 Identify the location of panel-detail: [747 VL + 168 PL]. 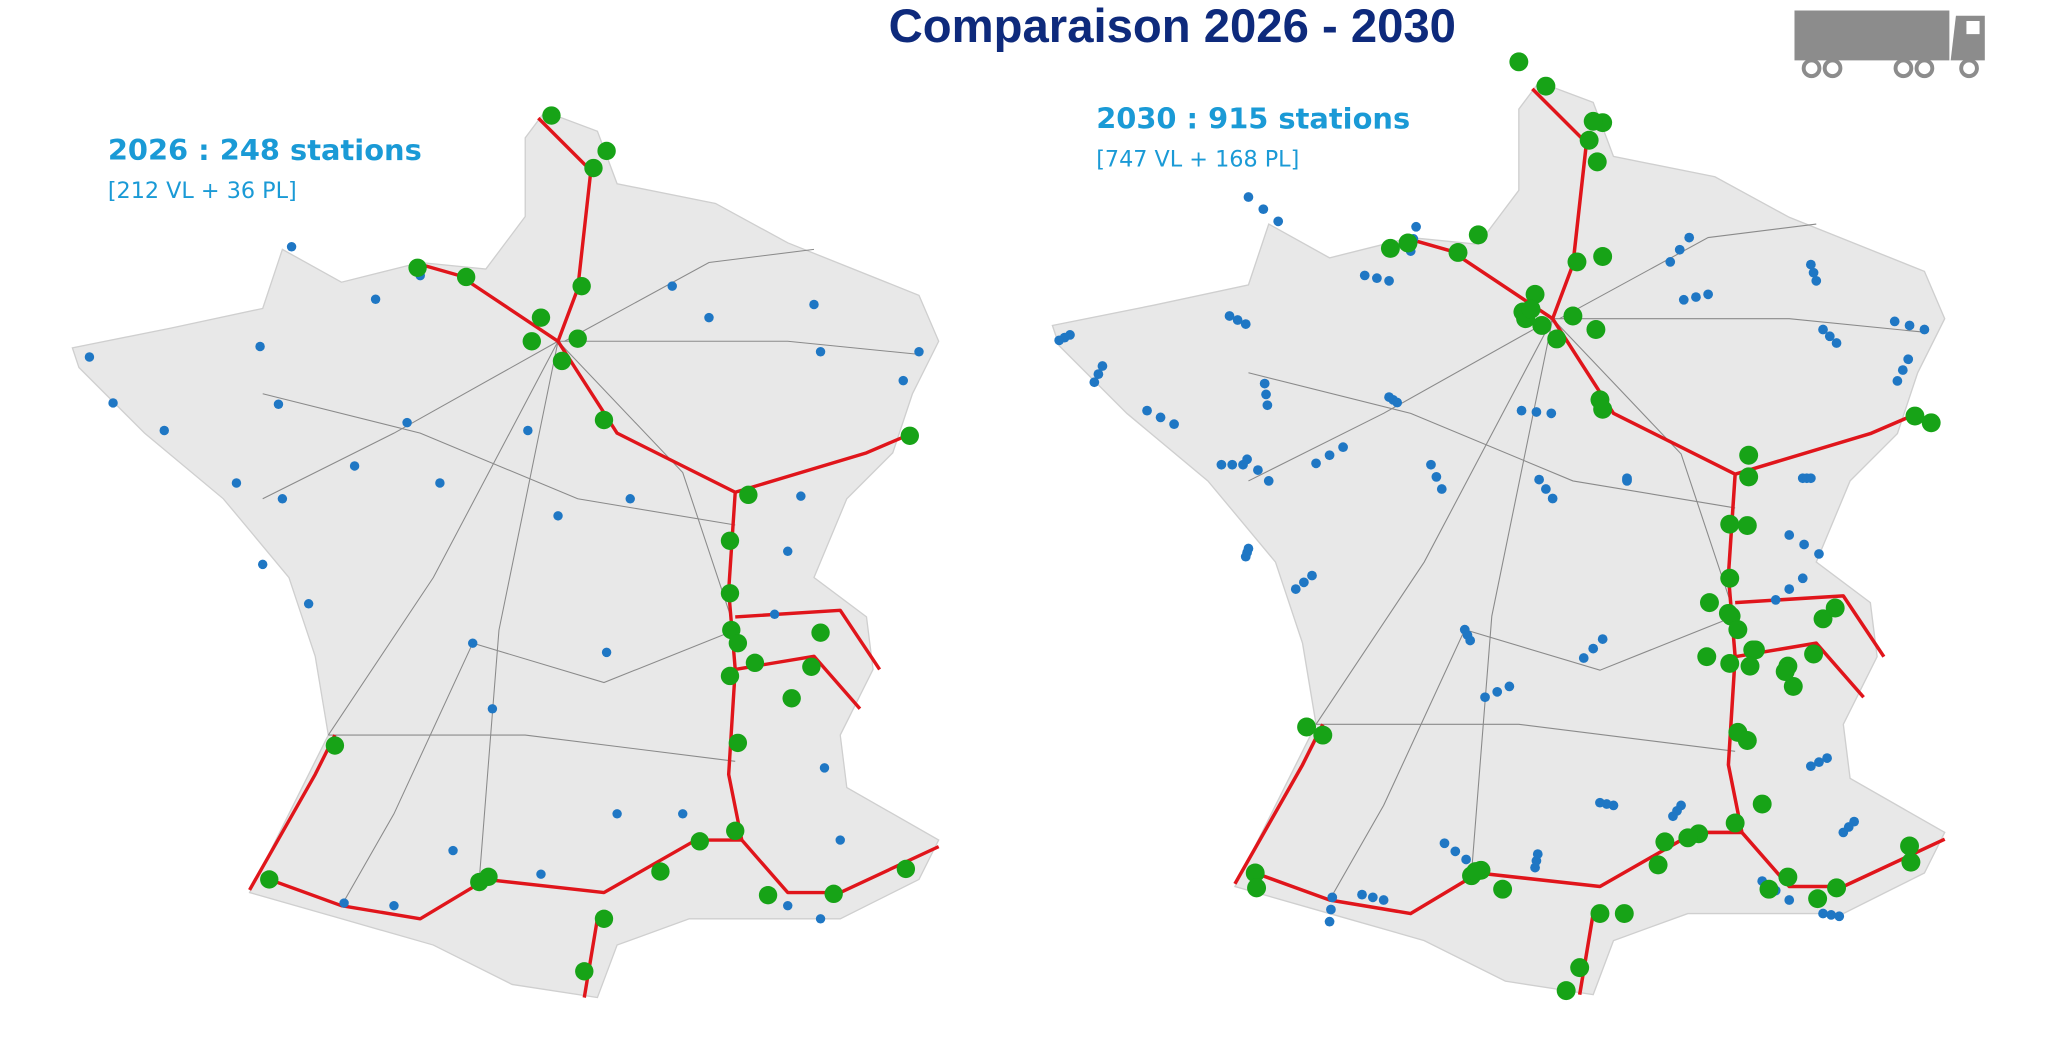
(1197, 160).